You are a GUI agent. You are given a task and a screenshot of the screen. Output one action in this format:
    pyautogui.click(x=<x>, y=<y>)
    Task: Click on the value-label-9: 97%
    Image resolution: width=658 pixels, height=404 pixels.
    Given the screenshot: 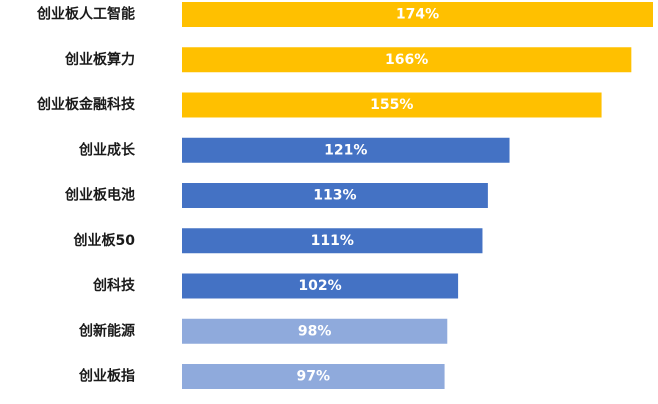 What is the action you would take?
    pyautogui.click(x=314, y=377)
    